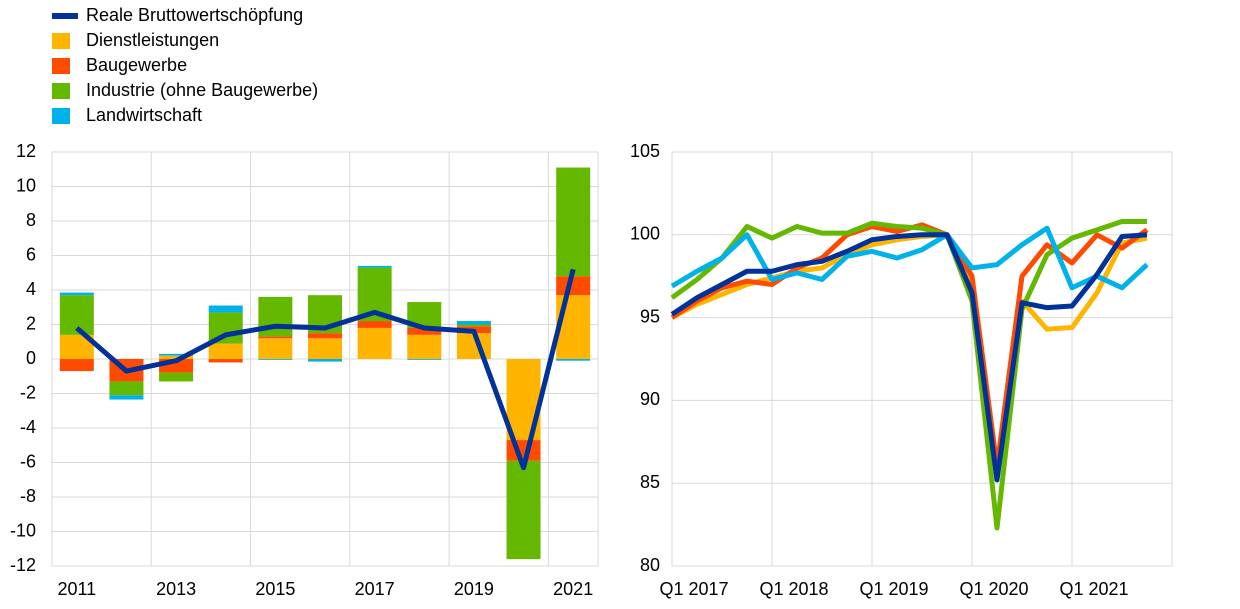 The image size is (1240, 609). What do you see at coordinates (375, 589) in the screenshot?
I see `x-tick-label: 2017` at bounding box center [375, 589].